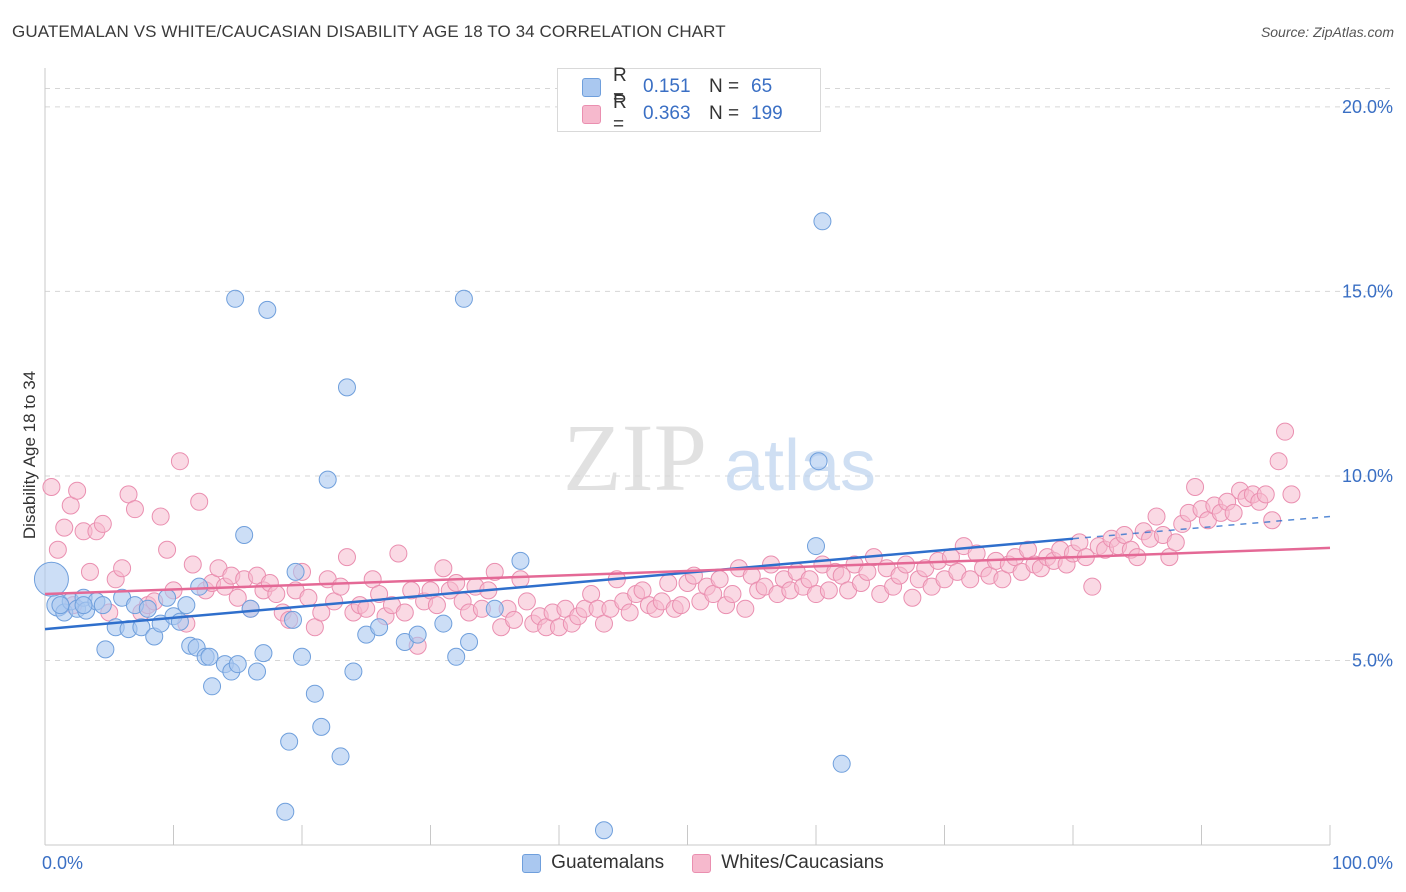  What do you see at coordinates (1367, 476) in the screenshot?
I see `y-tick-label: 10.0%` at bounding box center [1367, 476].